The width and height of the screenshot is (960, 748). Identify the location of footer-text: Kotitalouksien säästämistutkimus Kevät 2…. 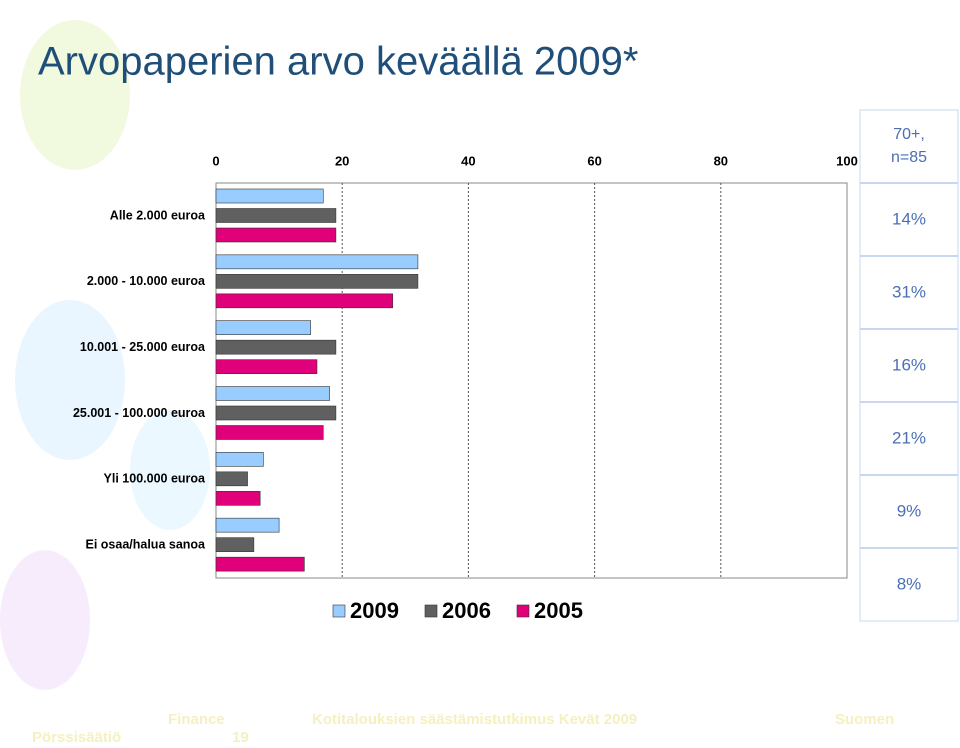
(474, 719).